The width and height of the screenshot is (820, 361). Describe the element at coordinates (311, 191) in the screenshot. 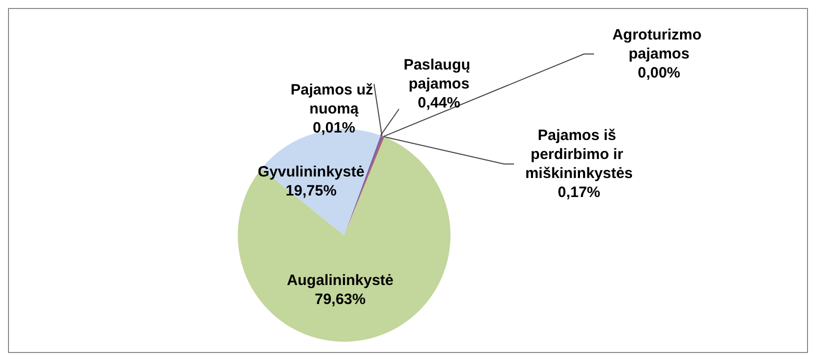

I see `data-label: 19,75%` at that location.